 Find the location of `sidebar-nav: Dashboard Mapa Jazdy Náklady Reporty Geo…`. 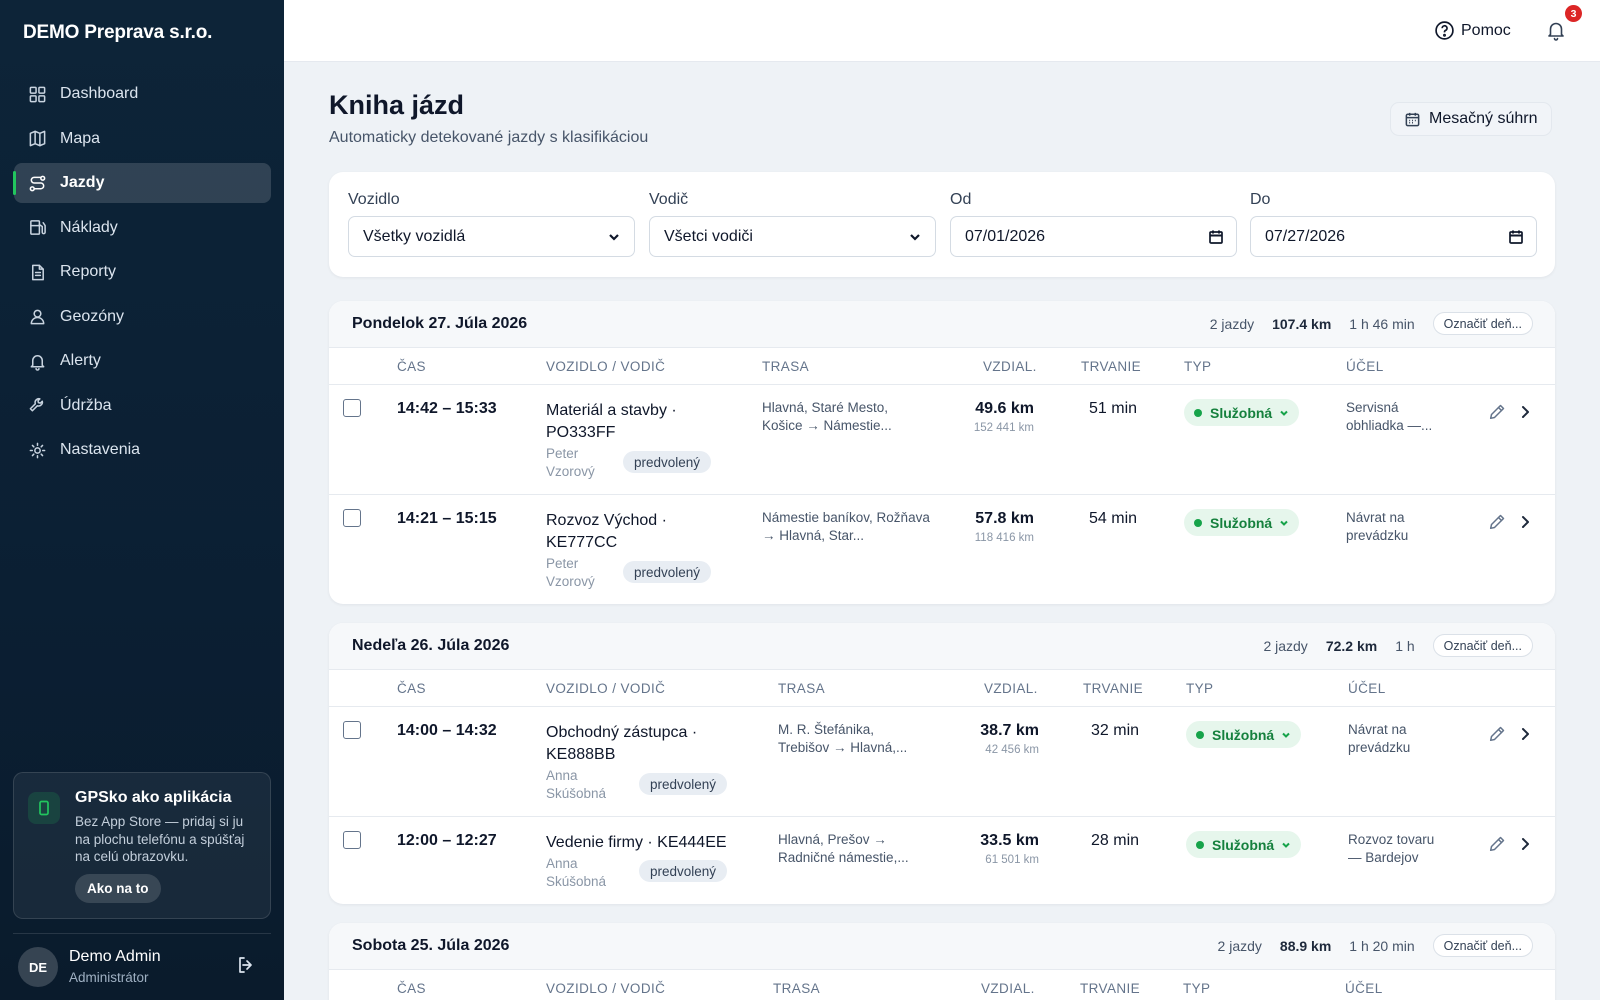

sidebar-nav: Dashboard Mapa Jazdy Náklady Reporty Geo… is located at coordinates (142, 274).